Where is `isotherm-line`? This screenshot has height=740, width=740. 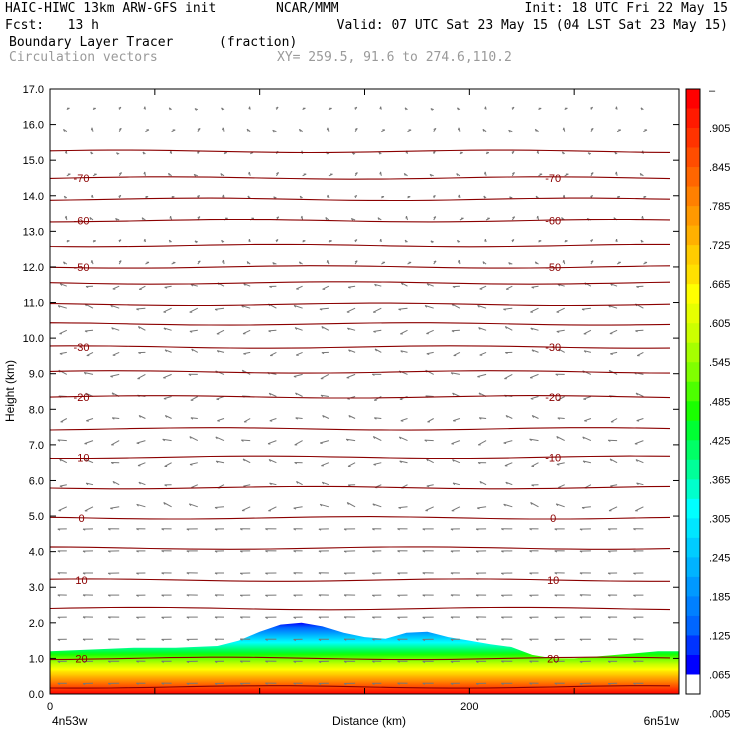 isotherm-line is located at coordinates (360, 397).